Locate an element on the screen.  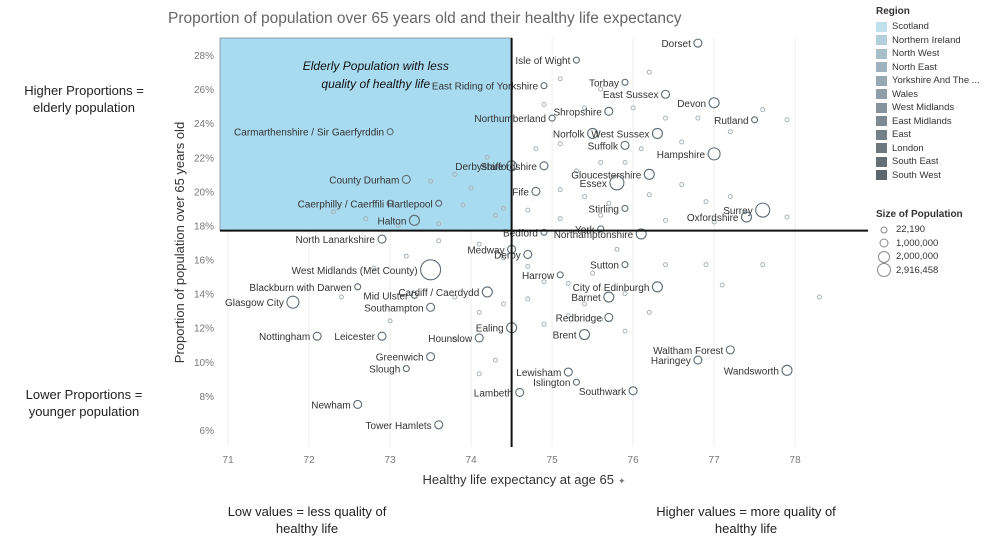
point-label: Lambeth is located at coordinates (493, 393).